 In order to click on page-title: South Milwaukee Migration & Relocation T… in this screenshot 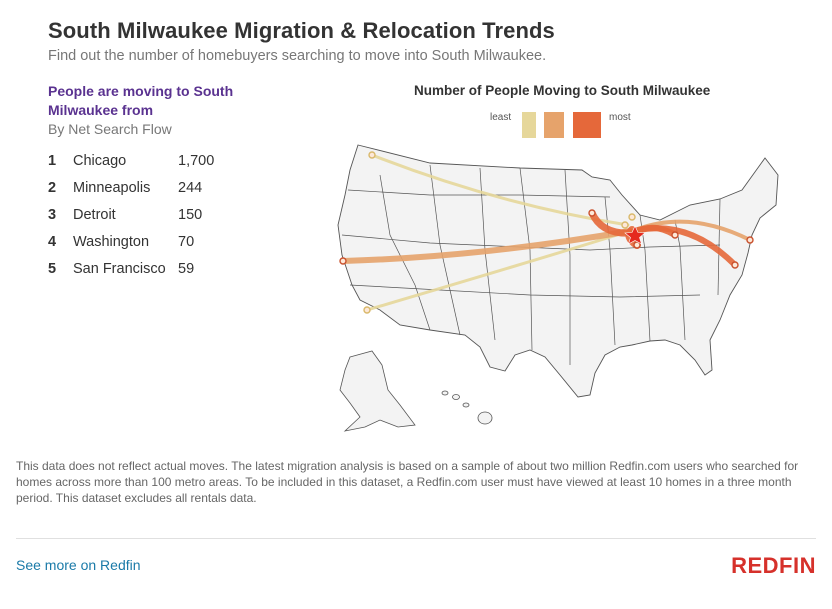, I will do `click(301, 30)`.